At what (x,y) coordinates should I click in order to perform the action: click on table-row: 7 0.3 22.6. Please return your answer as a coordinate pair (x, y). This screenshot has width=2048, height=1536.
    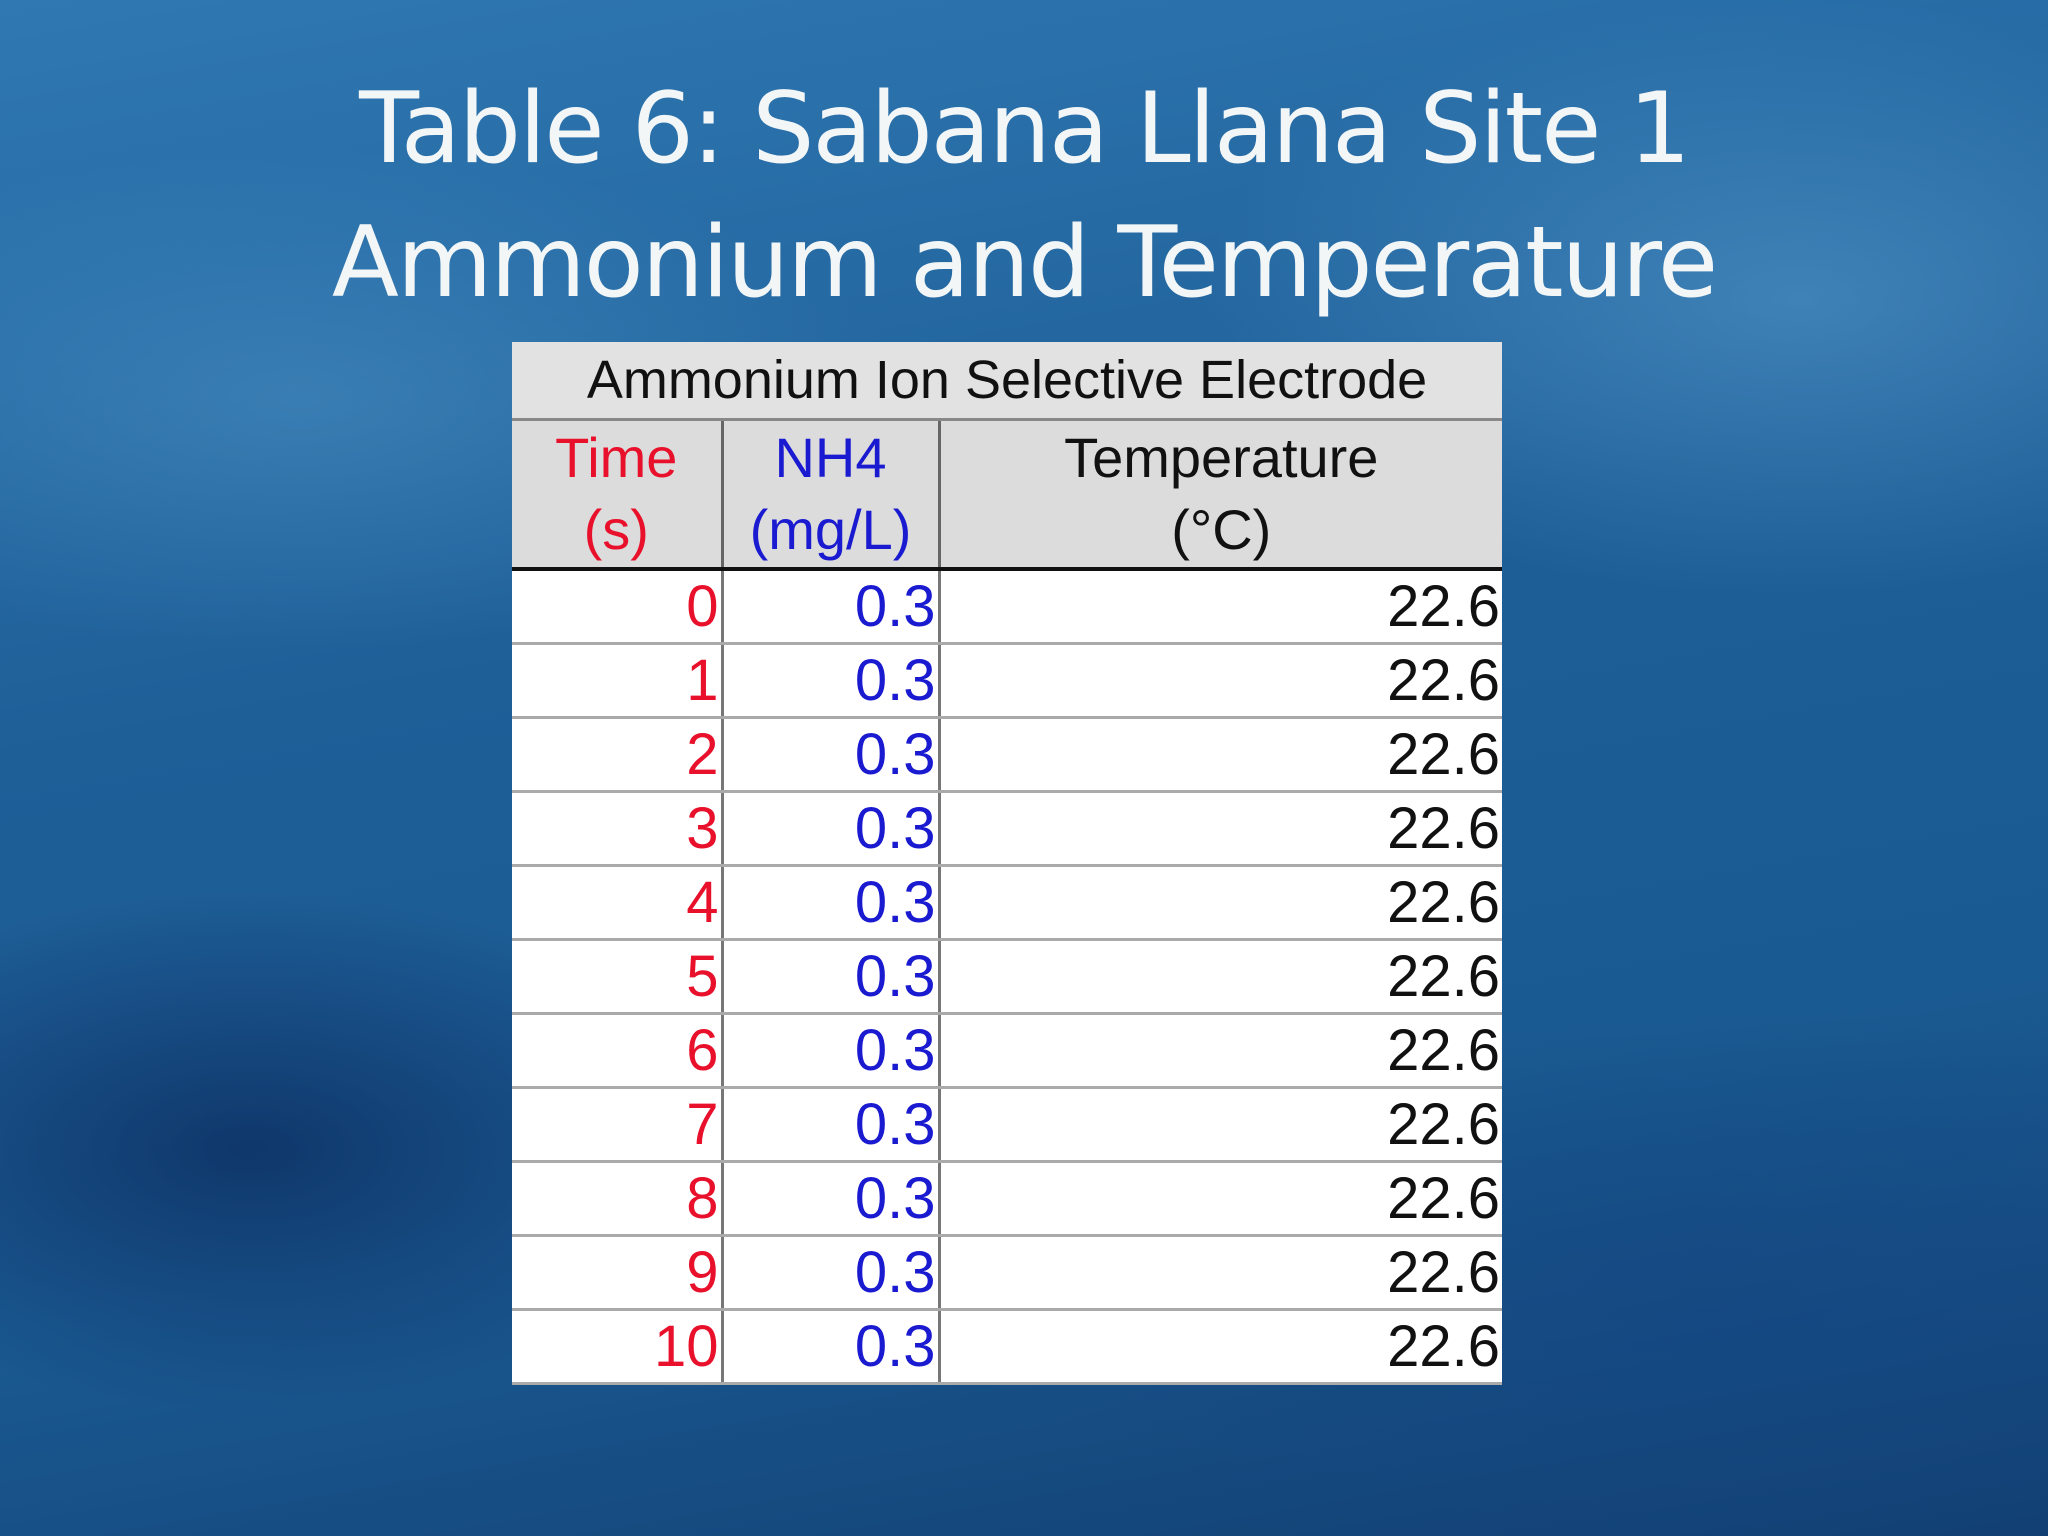
    Looking at the image, I should click on (1007, 1125).